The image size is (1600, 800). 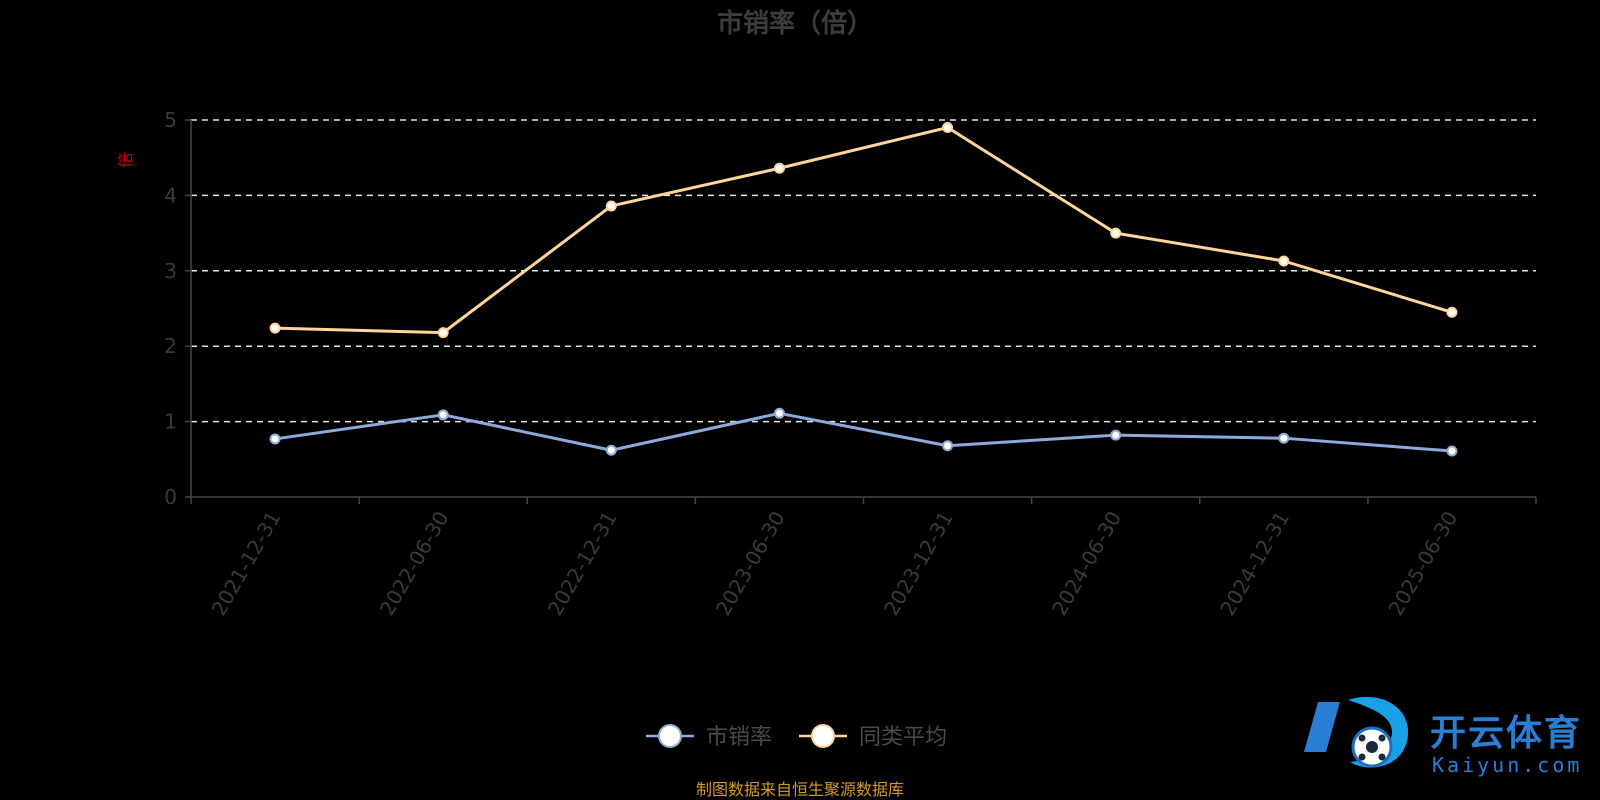 I want to click on x-tick-label: 2025-06-30, so click(x=1422, y=563).